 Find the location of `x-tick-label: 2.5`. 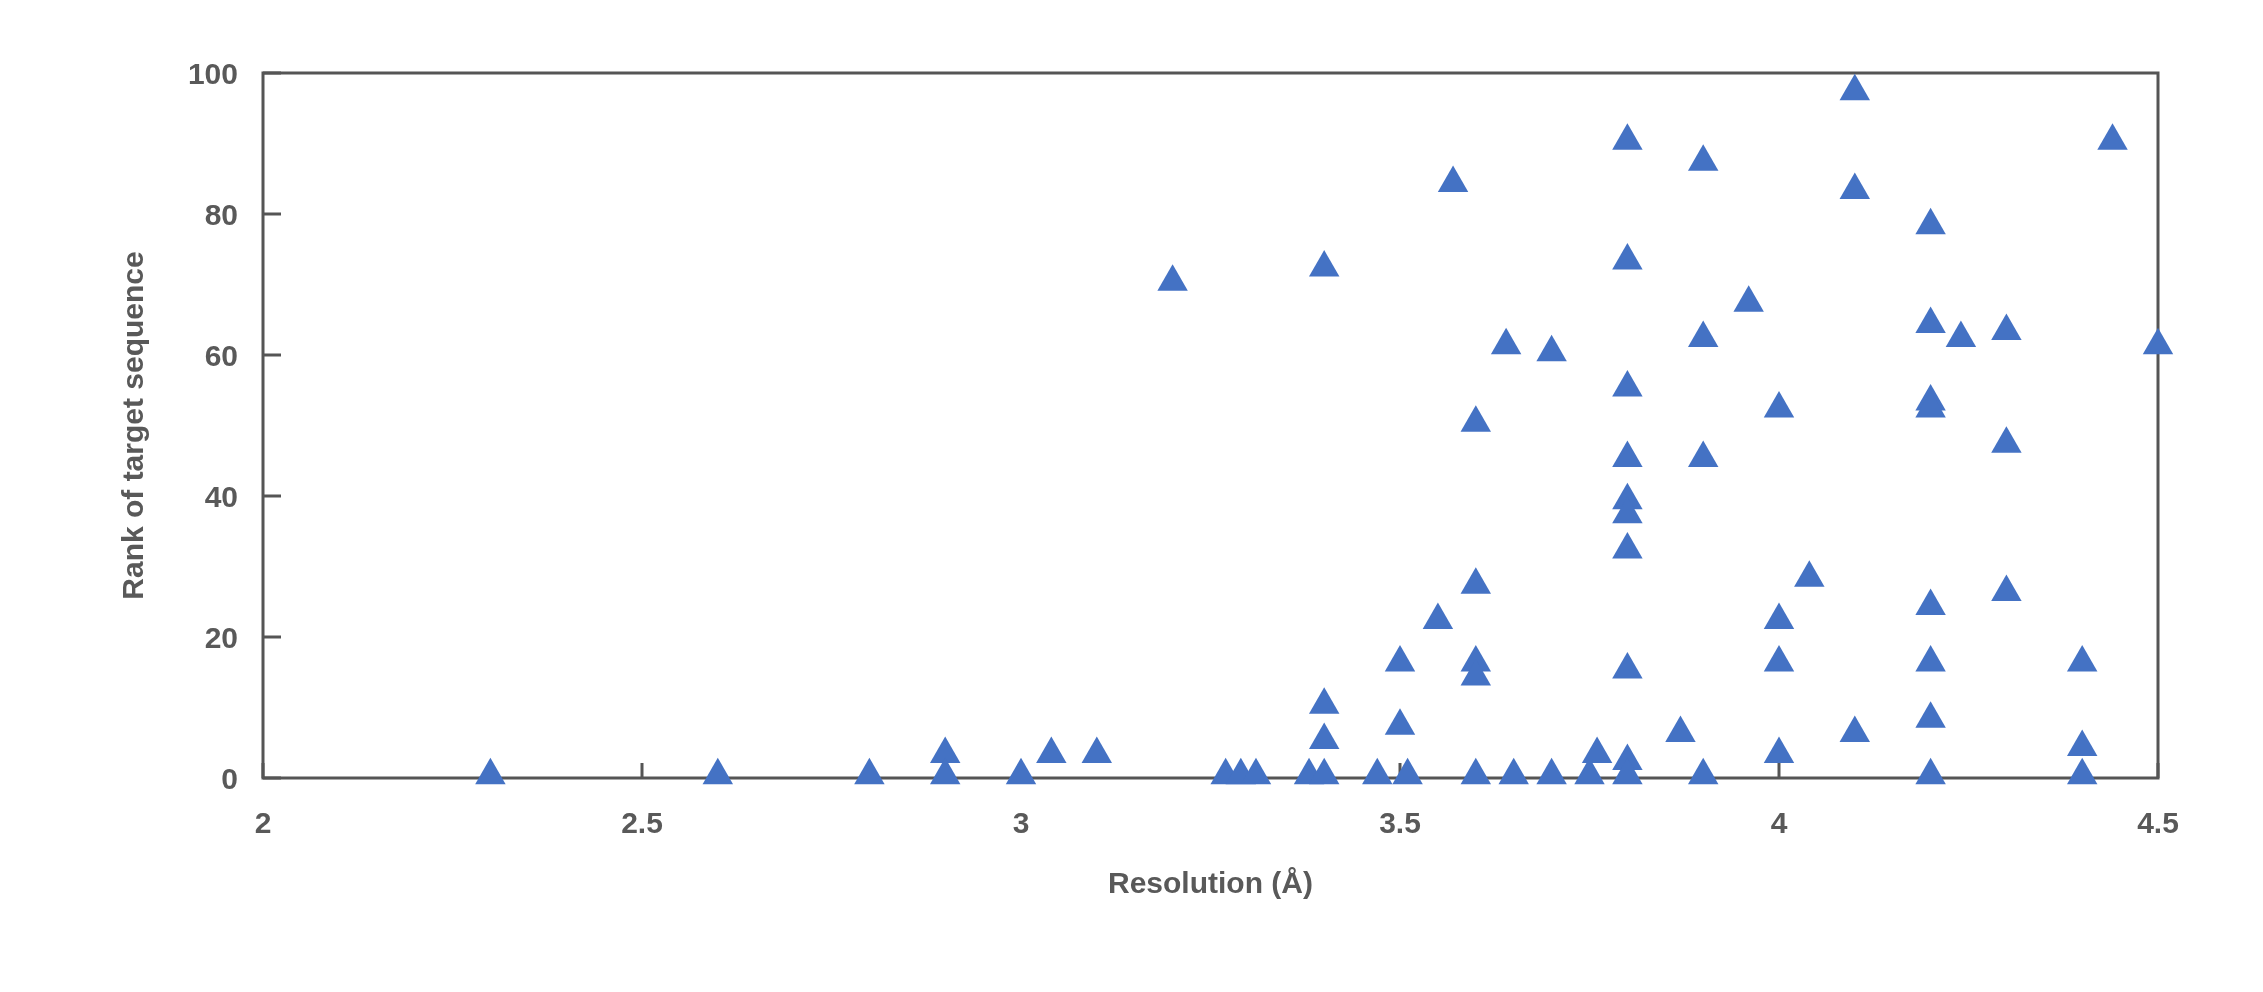

x-tick-label: 2.5 is located at coordinates (642, 822).